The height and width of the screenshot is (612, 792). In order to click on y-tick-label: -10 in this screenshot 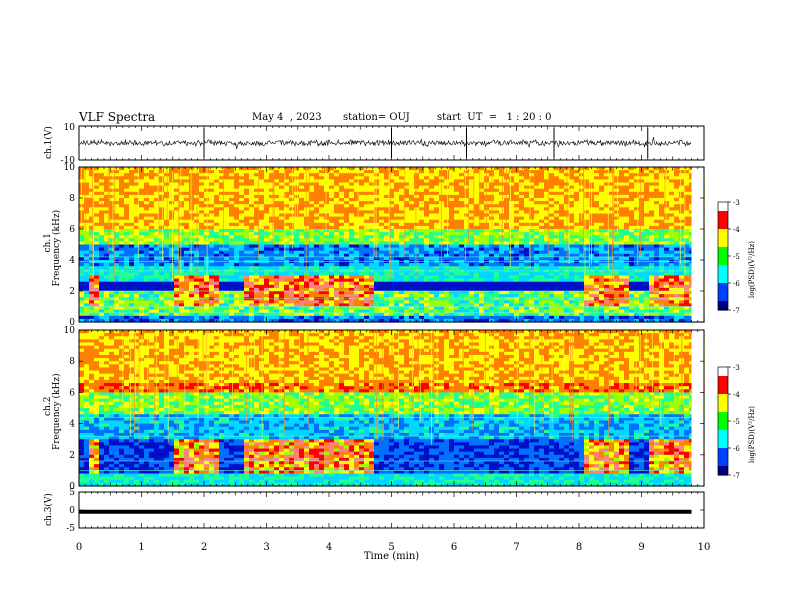, I will do `click(68, 161)`.